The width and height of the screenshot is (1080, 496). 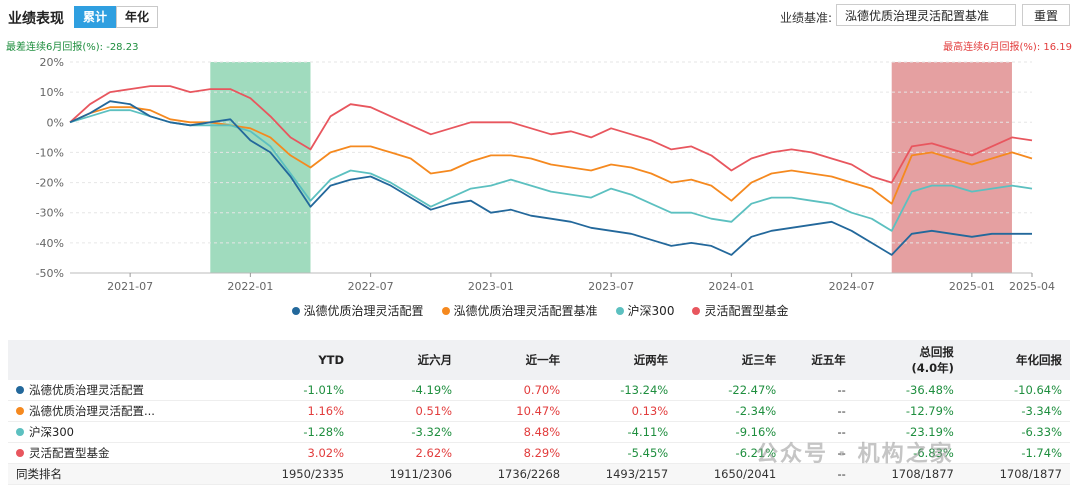 What do you see at coordinates (298, 474) in the screenshot?
I see `rank-cell: 1950/2335` at bounding box center [298, 474].